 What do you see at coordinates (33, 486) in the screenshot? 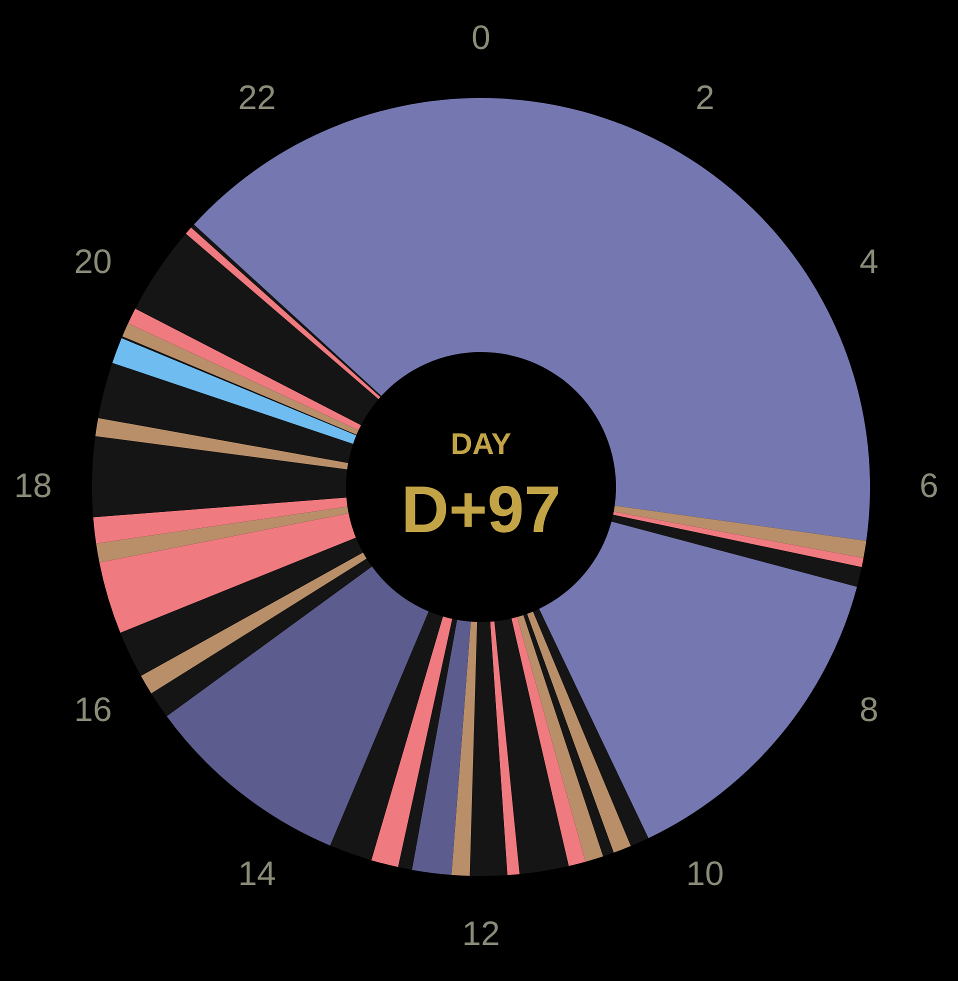
I see `text: 18` at bounding box center [33, 486].